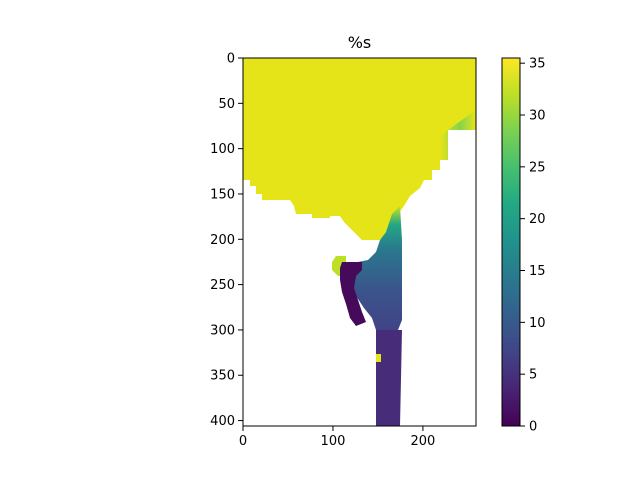 This screenshot has width=640, height=480. Describe the element at coordinates (222, 376) in the screenshot. I see `y-tick-label: 350` at that location.